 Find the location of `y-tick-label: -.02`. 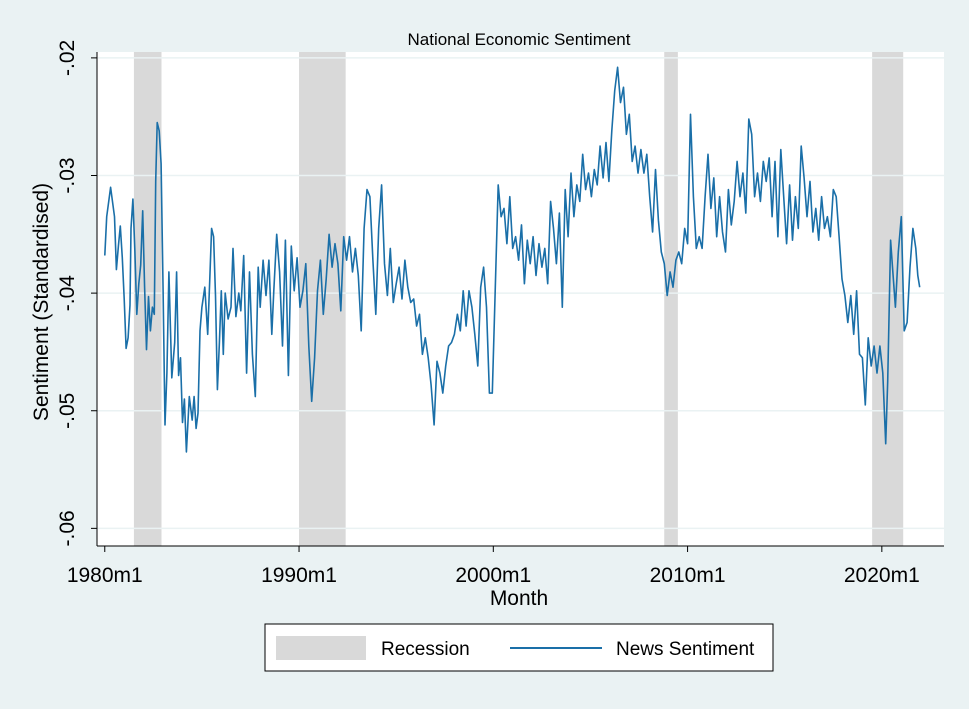

y-tick-label: -.02 is located at coordinates (67, 58).